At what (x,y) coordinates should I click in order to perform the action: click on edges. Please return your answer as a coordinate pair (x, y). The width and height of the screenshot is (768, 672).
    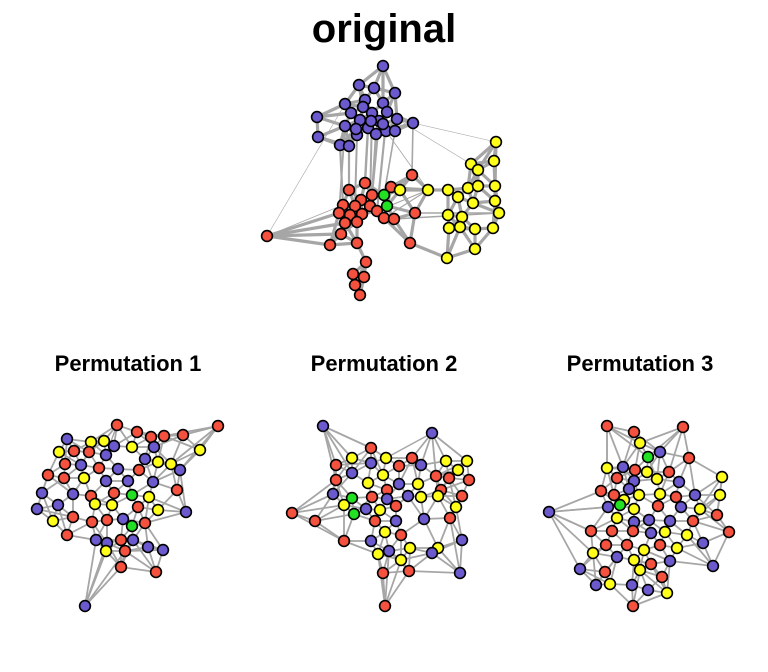
    Looking at the image, I should click on (639, 516).